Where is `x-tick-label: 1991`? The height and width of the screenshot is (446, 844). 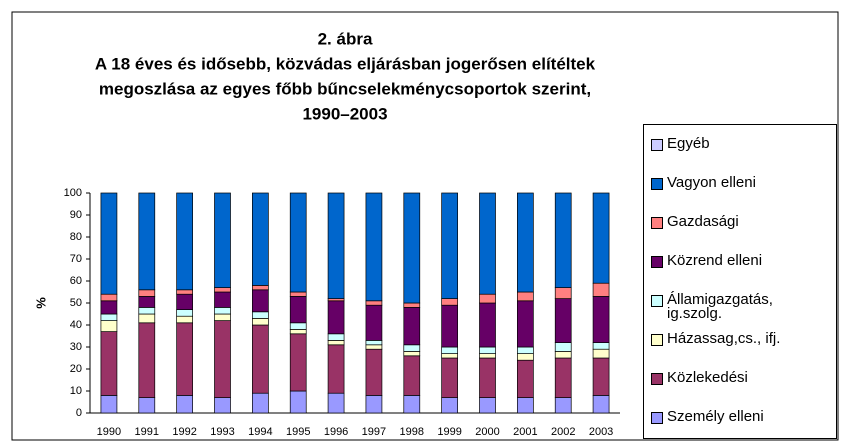 x-tick-label: 1991 is located at coordinates (147, 432).